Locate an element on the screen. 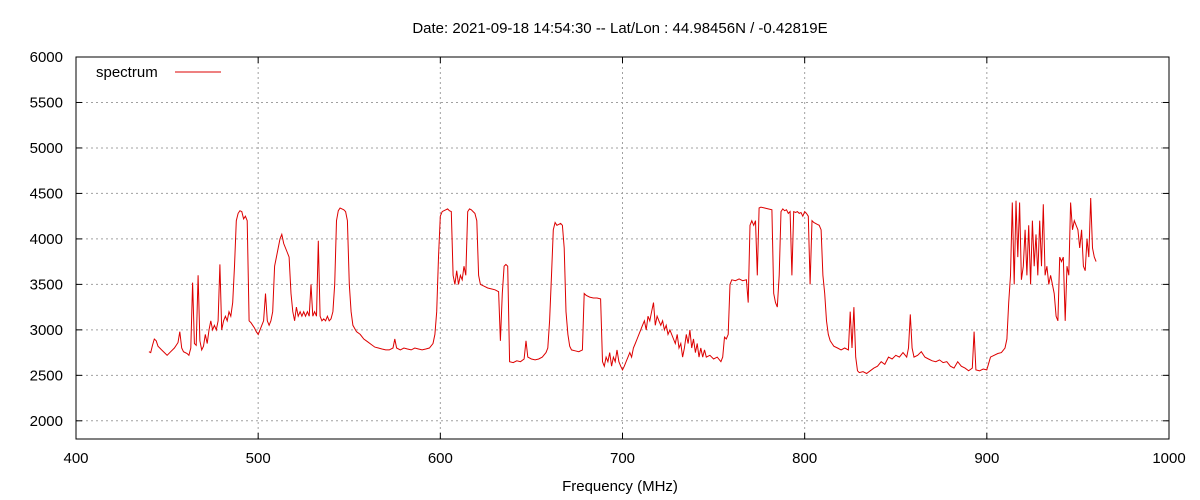  x-tick-label: 700 is located at coordinates (622, 458).